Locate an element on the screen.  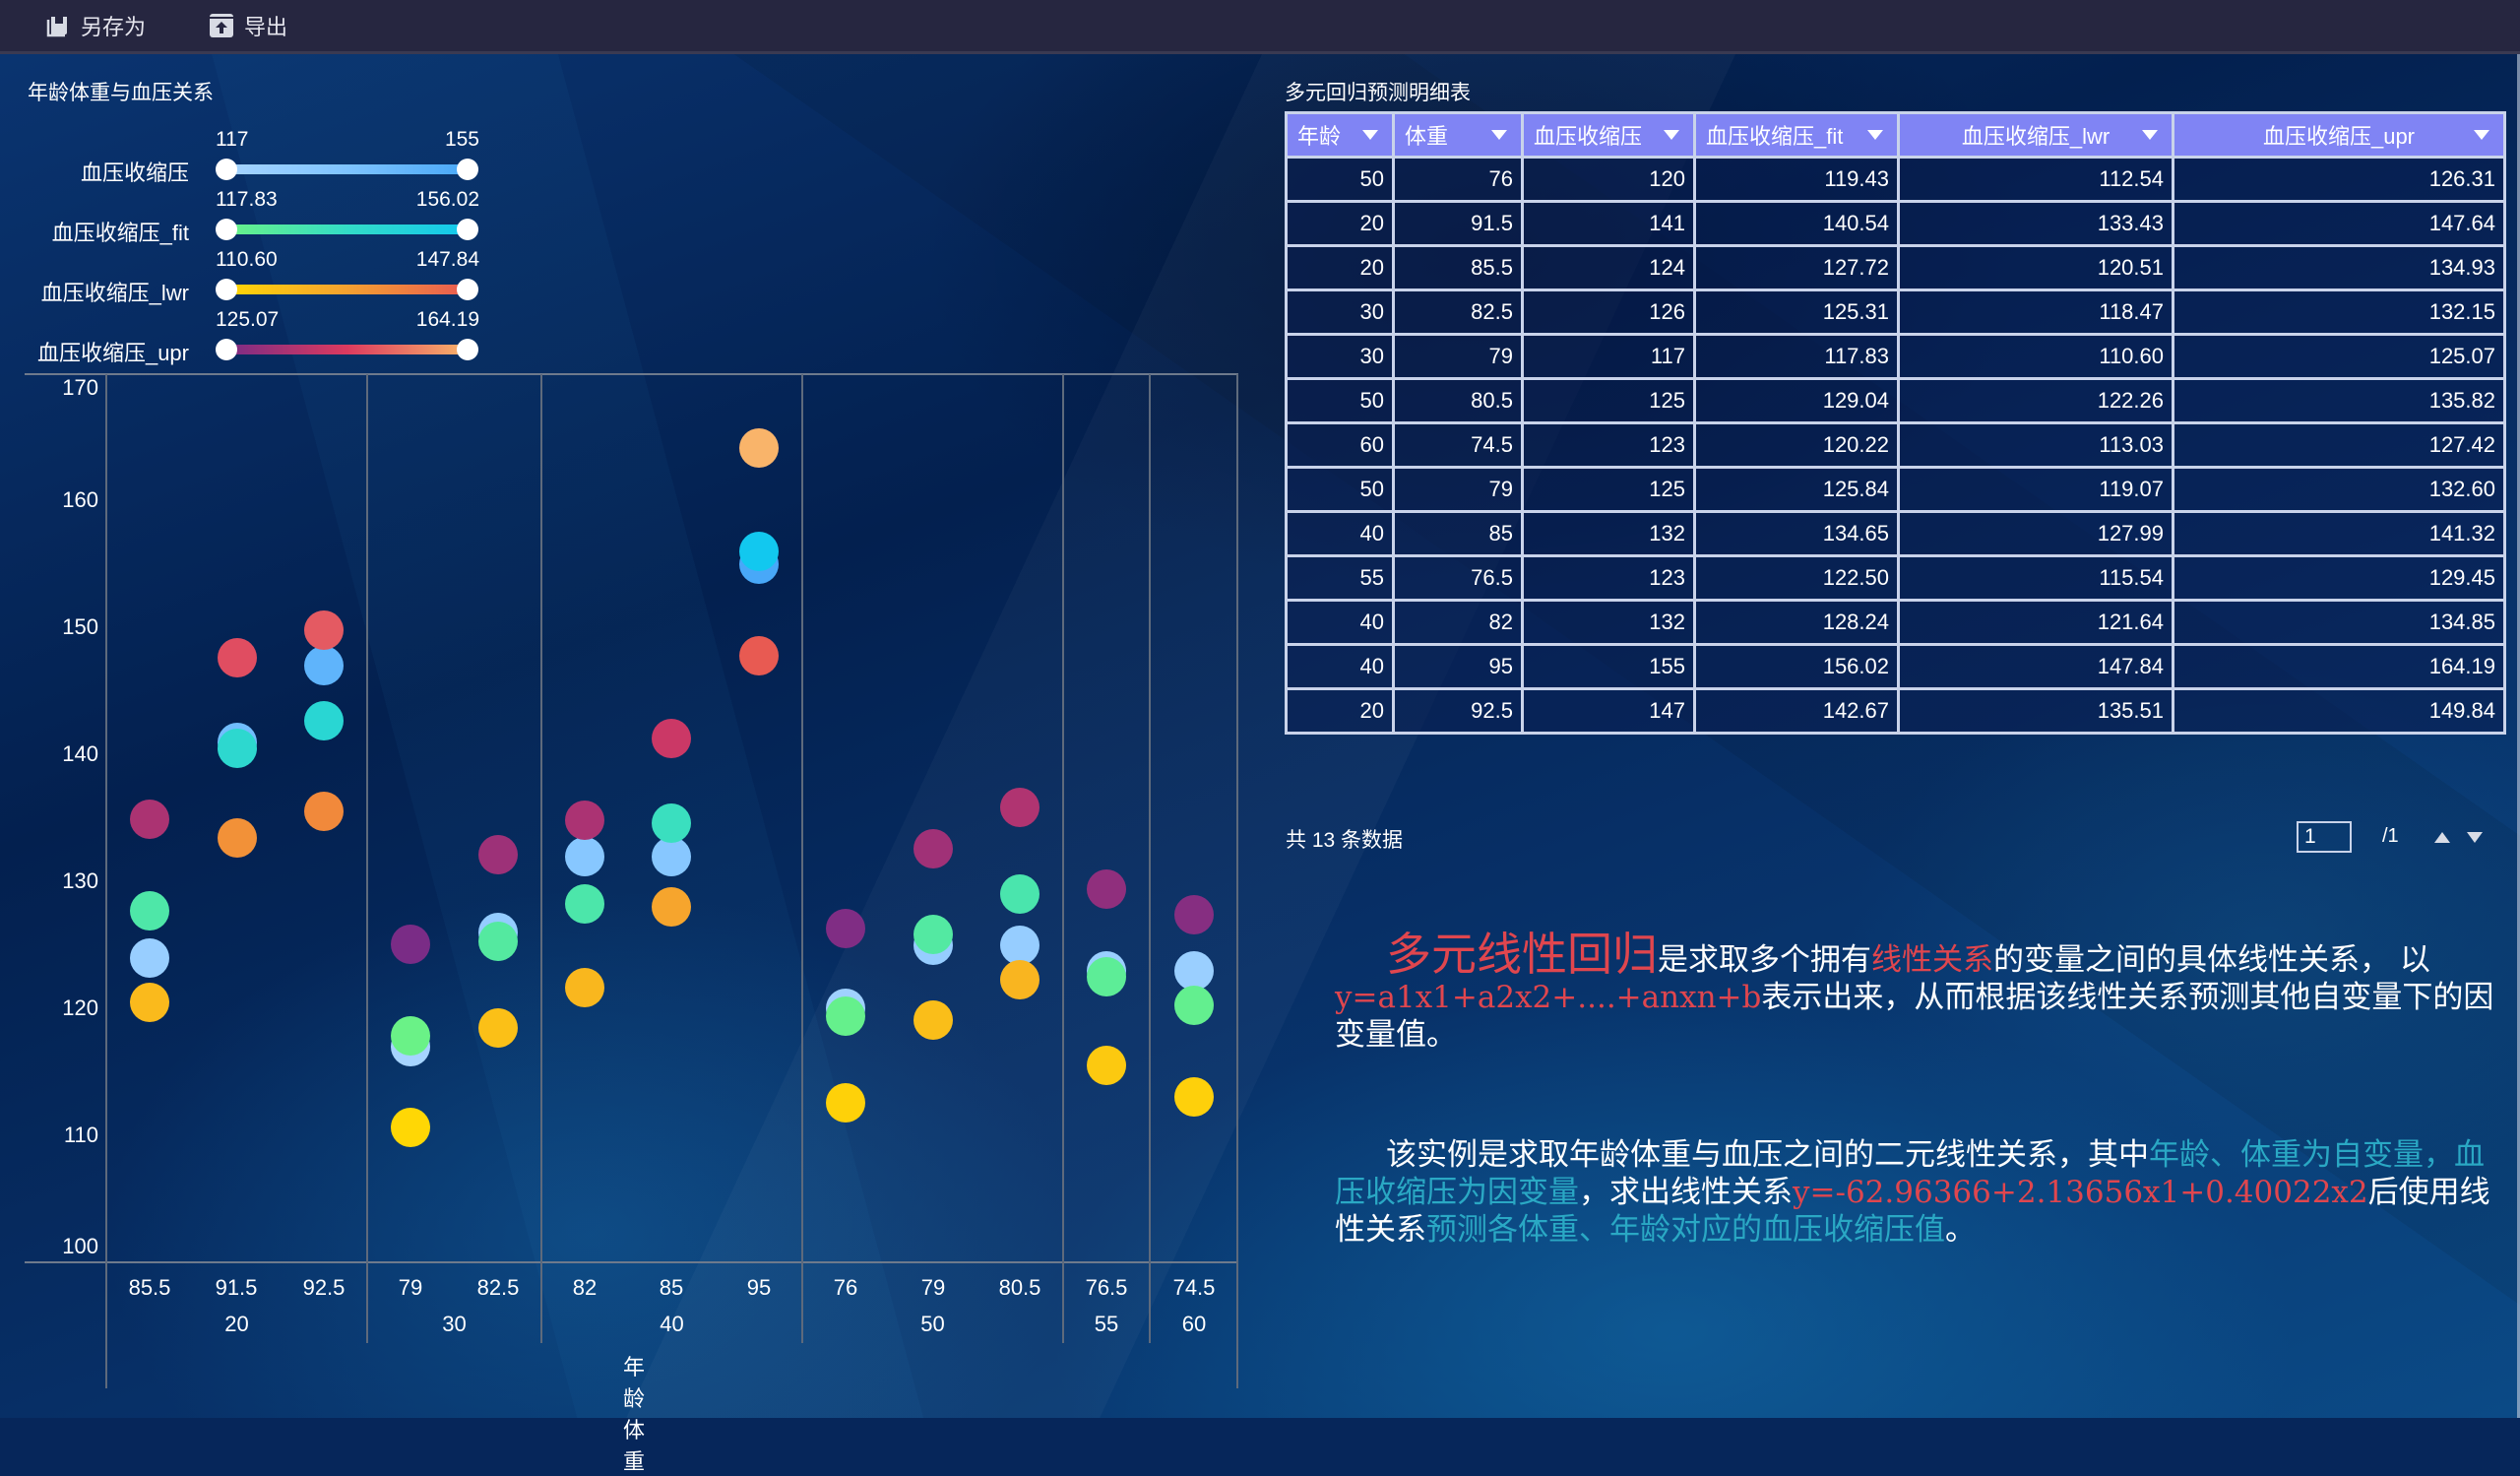
previous-page-icon is located at coordinates (2442, 837).